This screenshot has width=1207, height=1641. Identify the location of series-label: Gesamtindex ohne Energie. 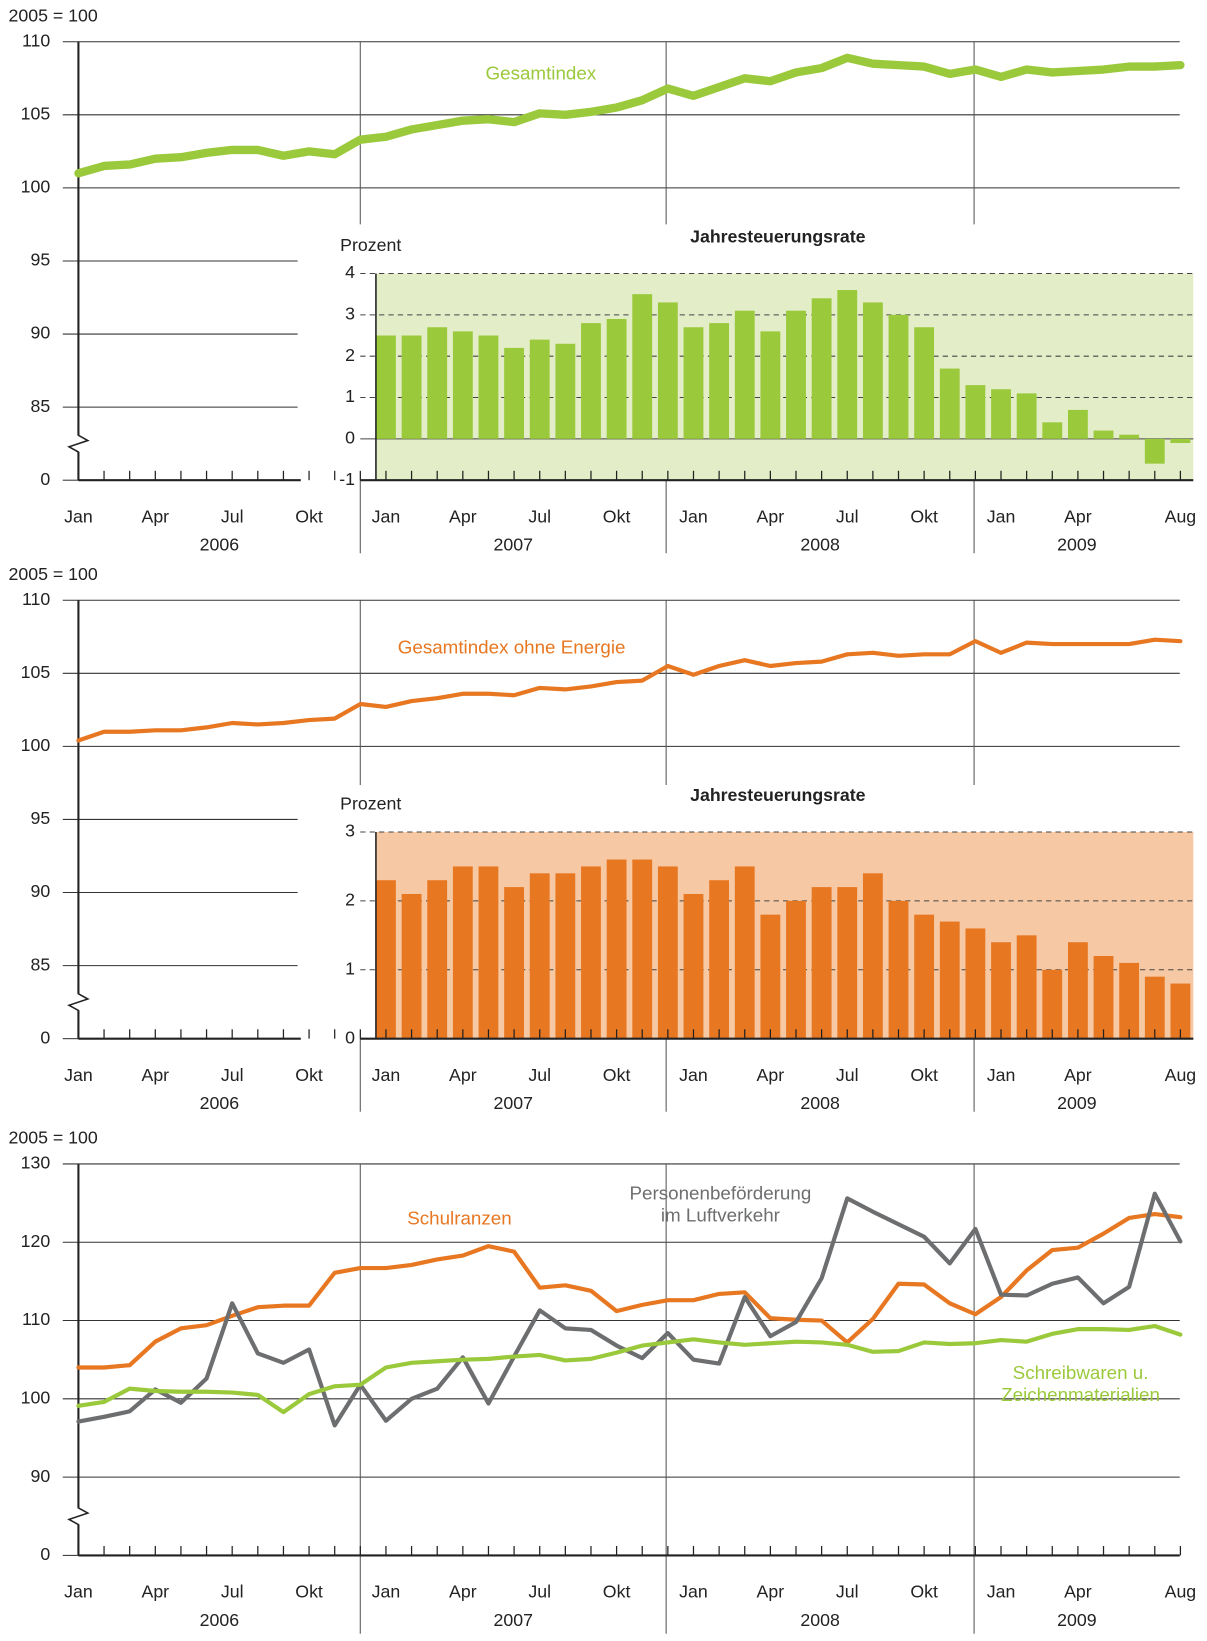
(511, 647).